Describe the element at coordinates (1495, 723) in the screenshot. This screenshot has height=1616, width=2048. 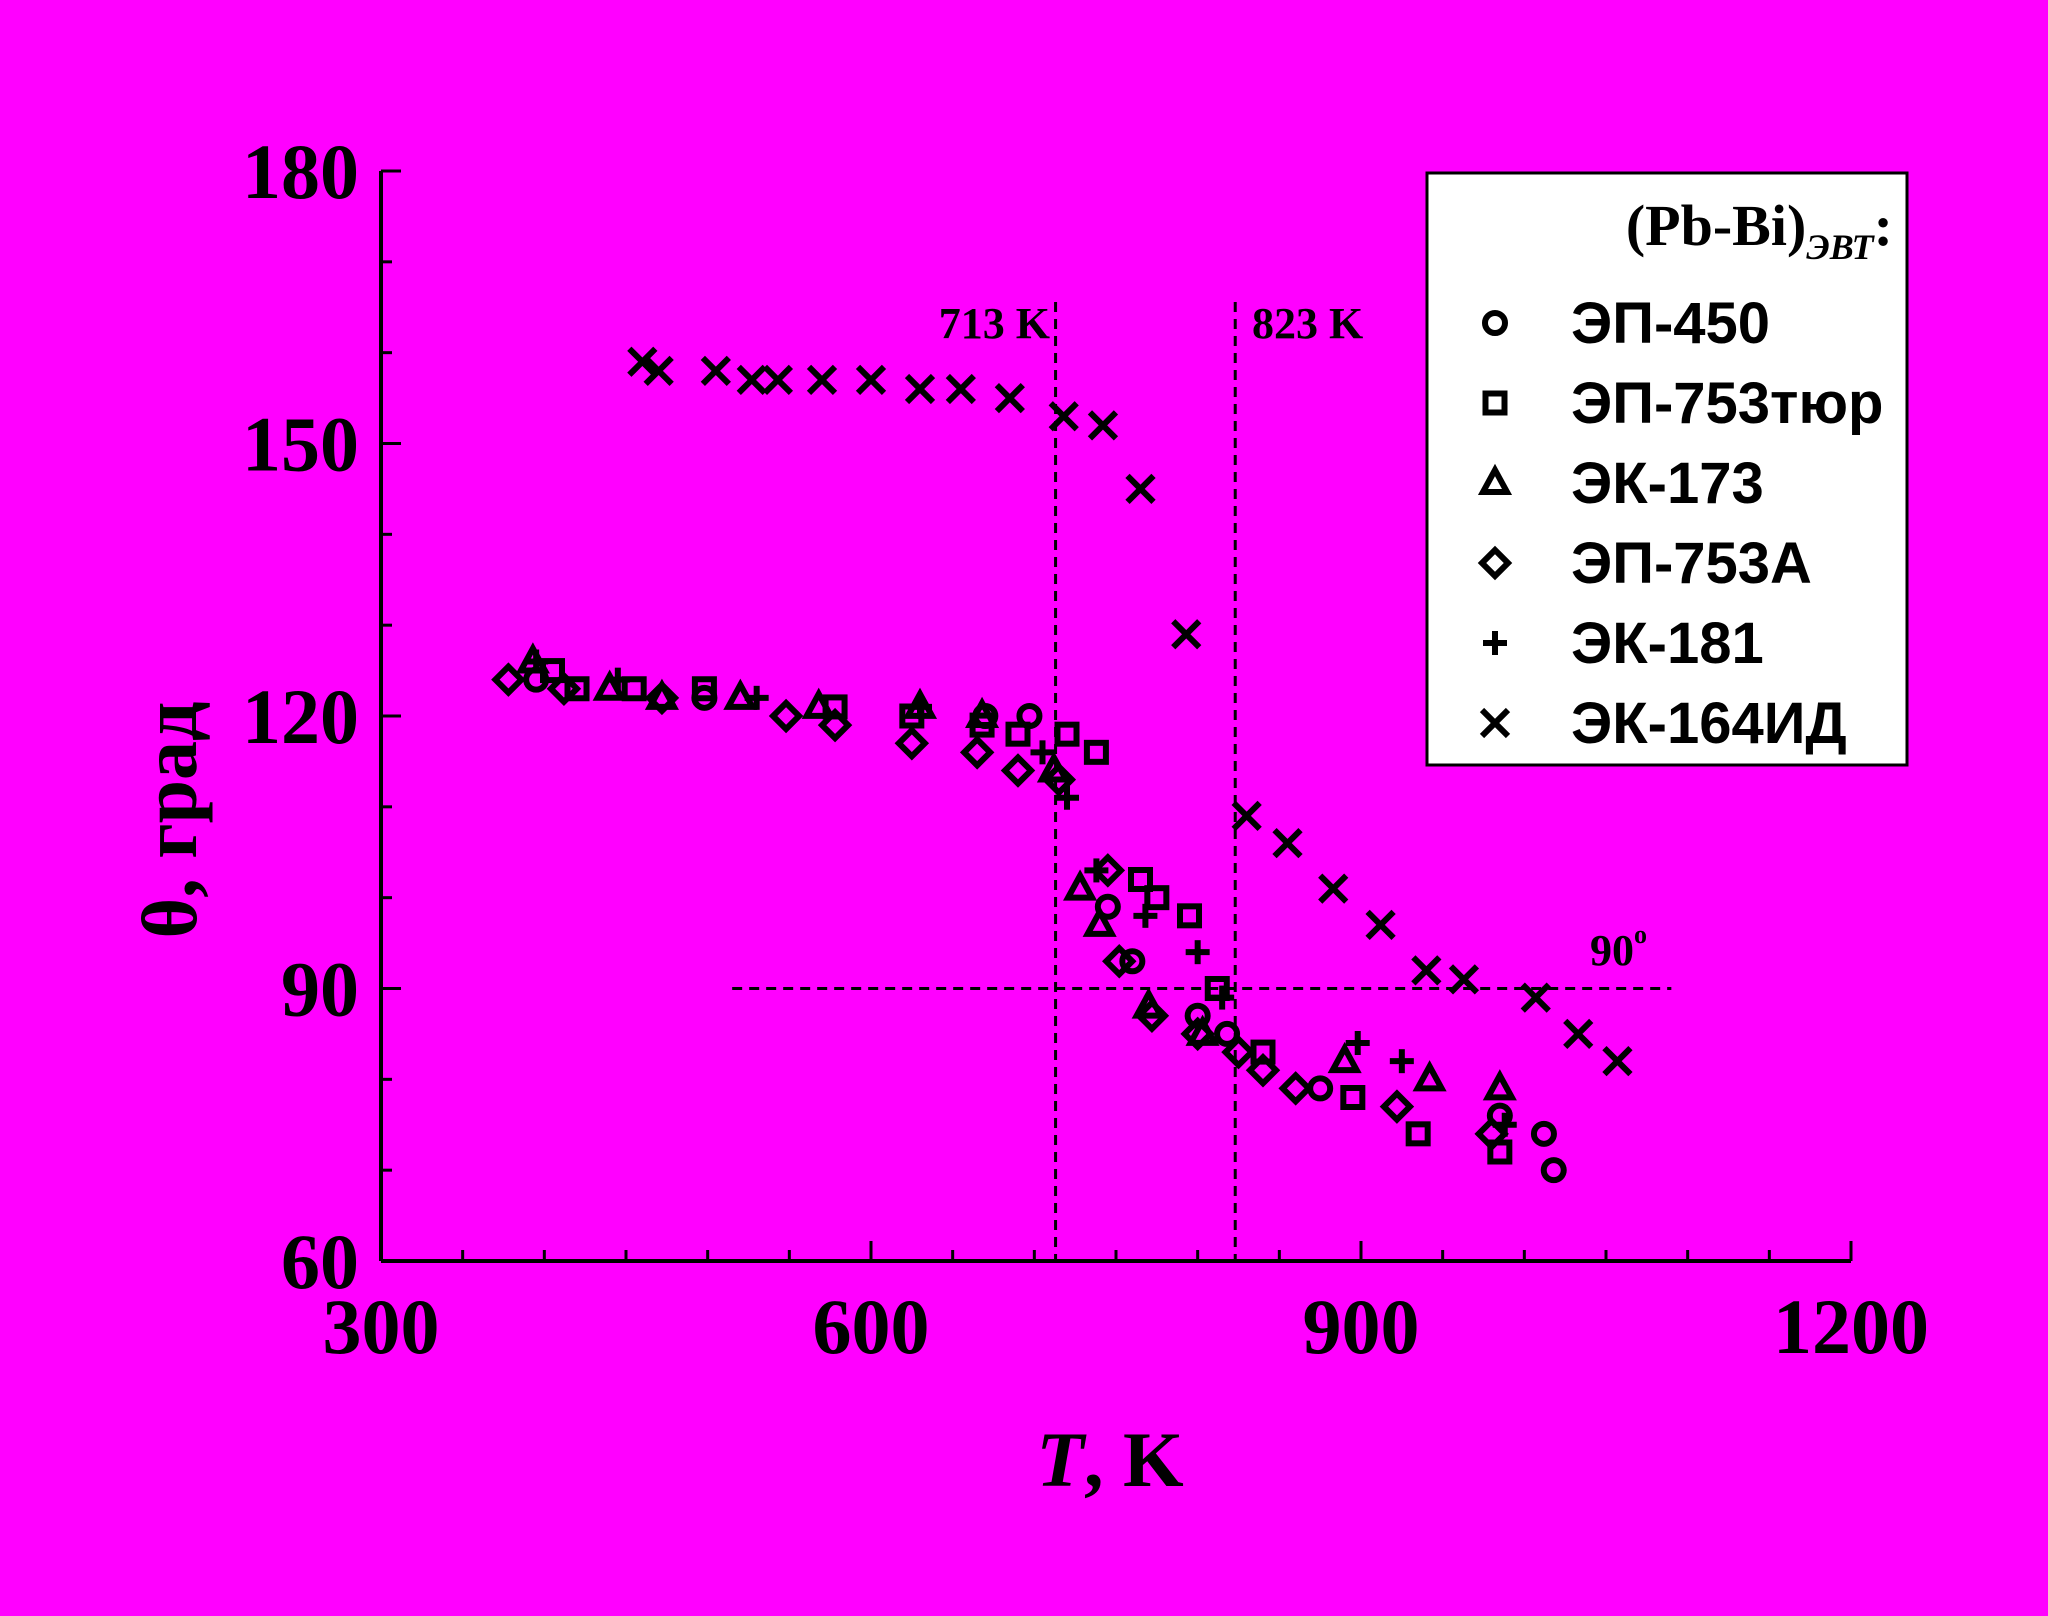
I see `legend-symbol-x` at that location.